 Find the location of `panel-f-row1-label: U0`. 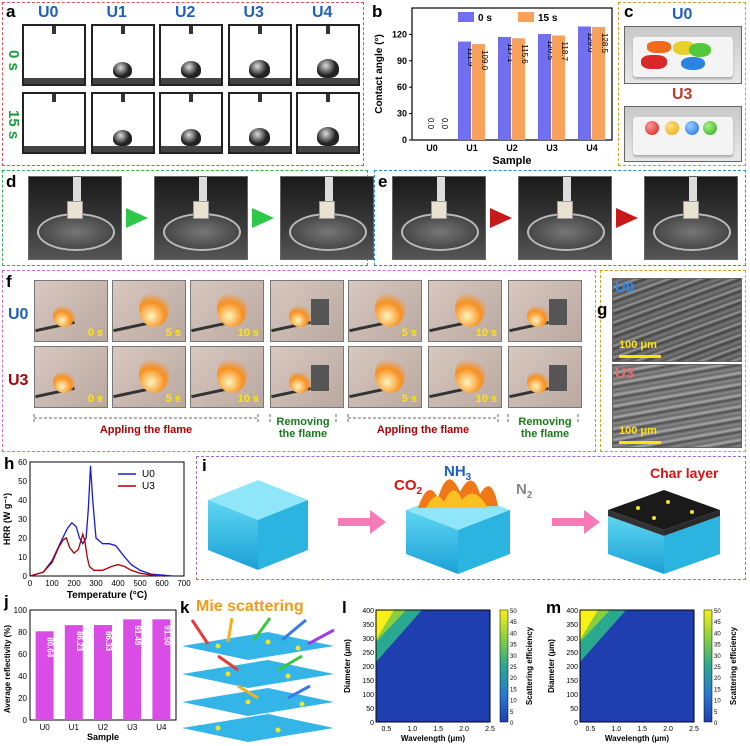

panel-f-row1-label: U0 is located at coordinates (18, 314).